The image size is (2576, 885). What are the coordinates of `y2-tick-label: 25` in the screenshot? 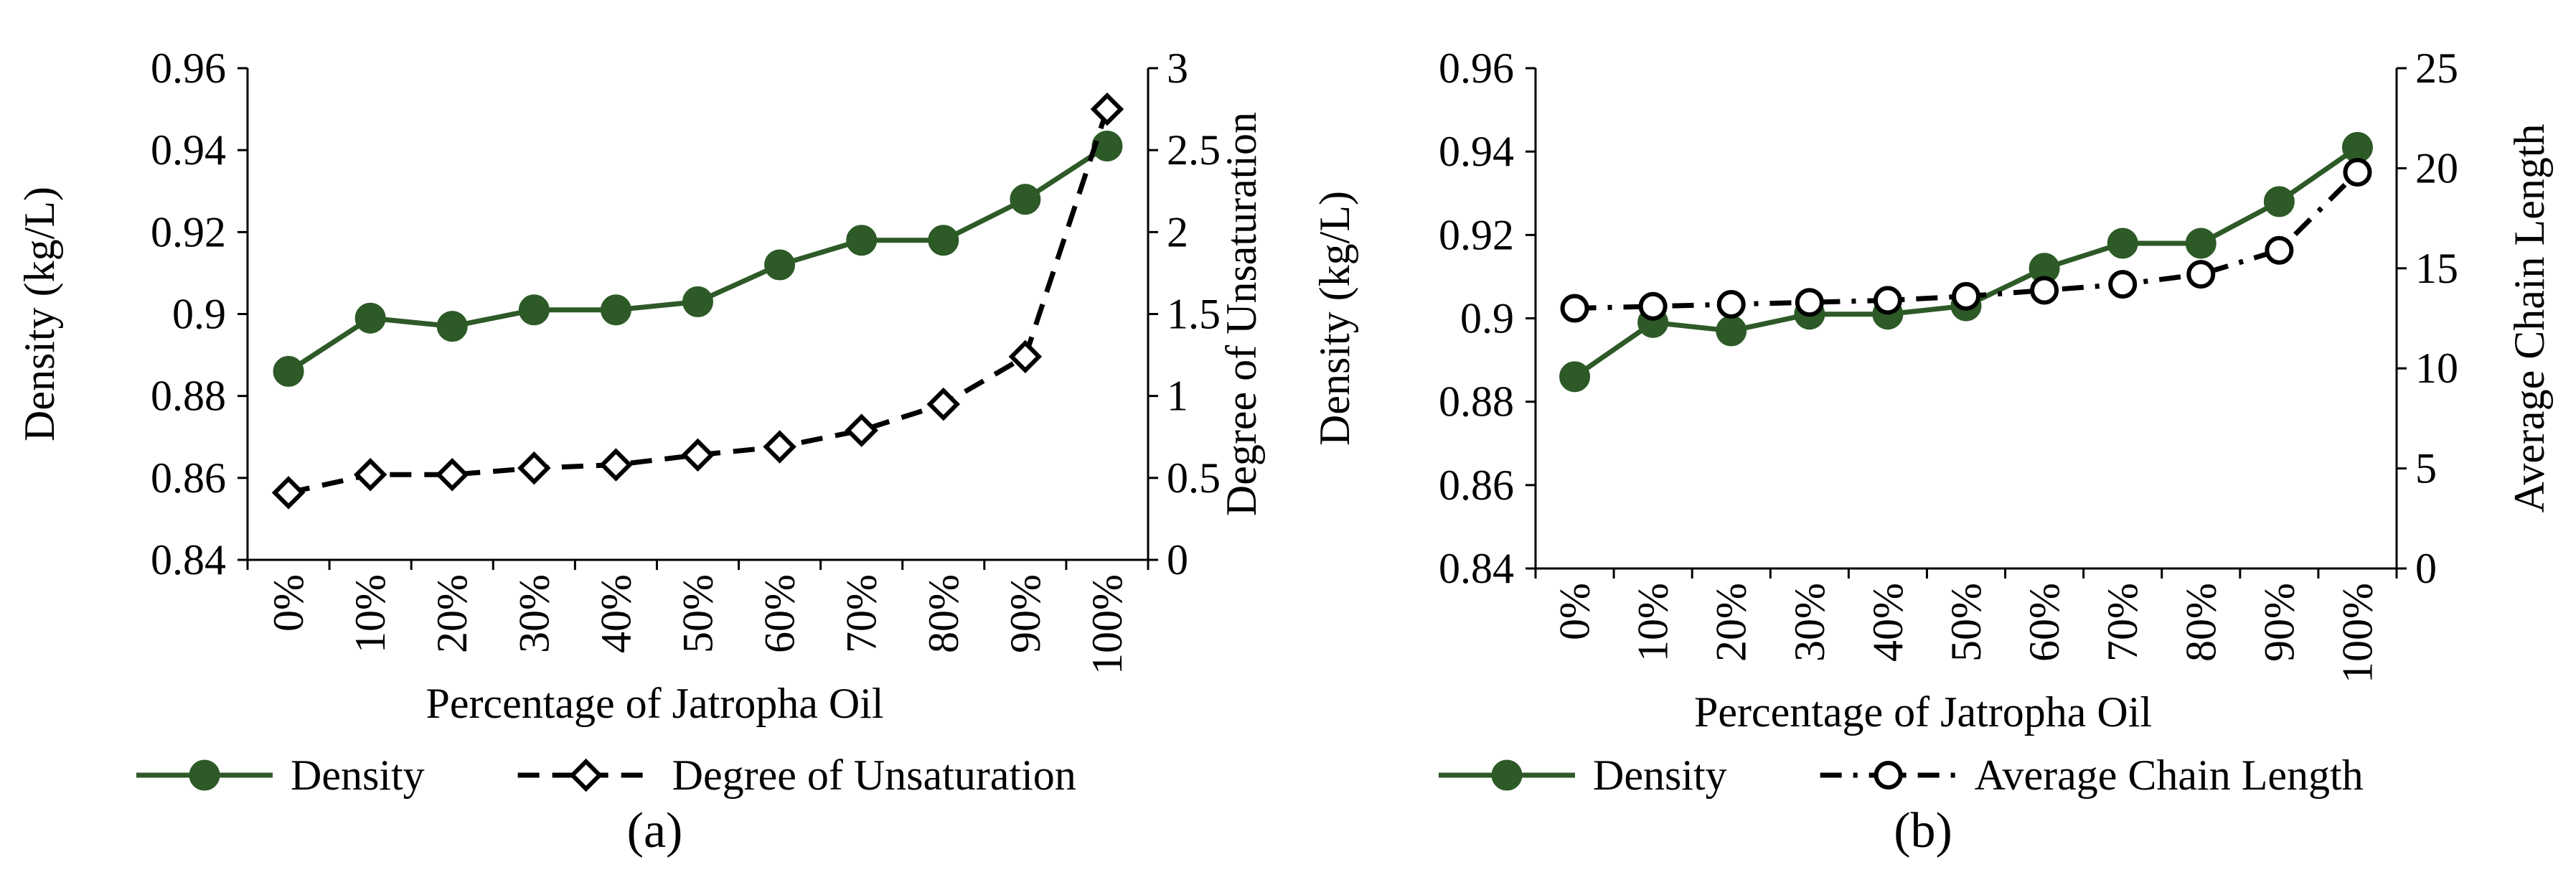 It's located at (2436, 68).